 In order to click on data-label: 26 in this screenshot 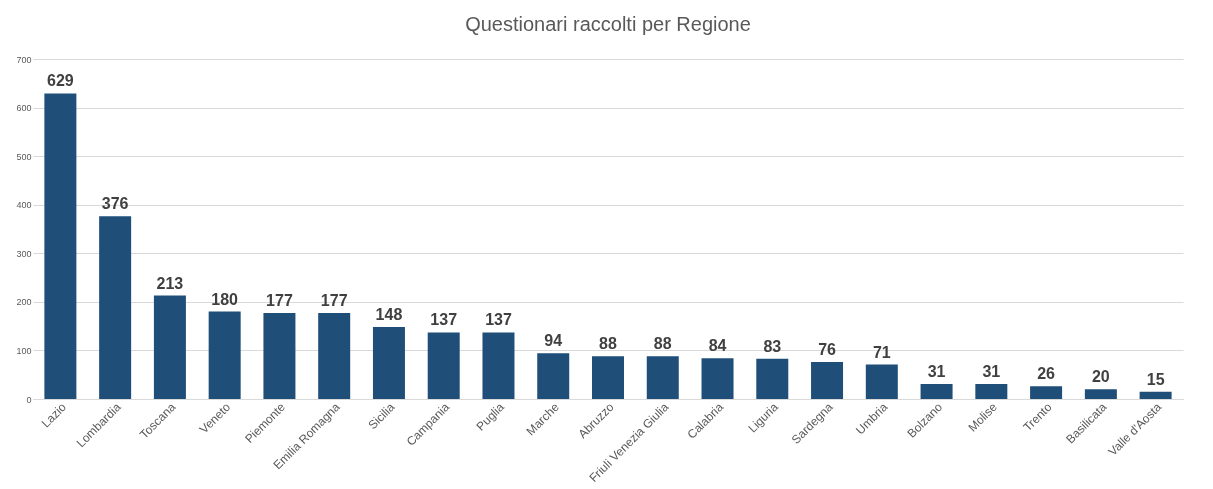, I will do `click(1046, 374)`.